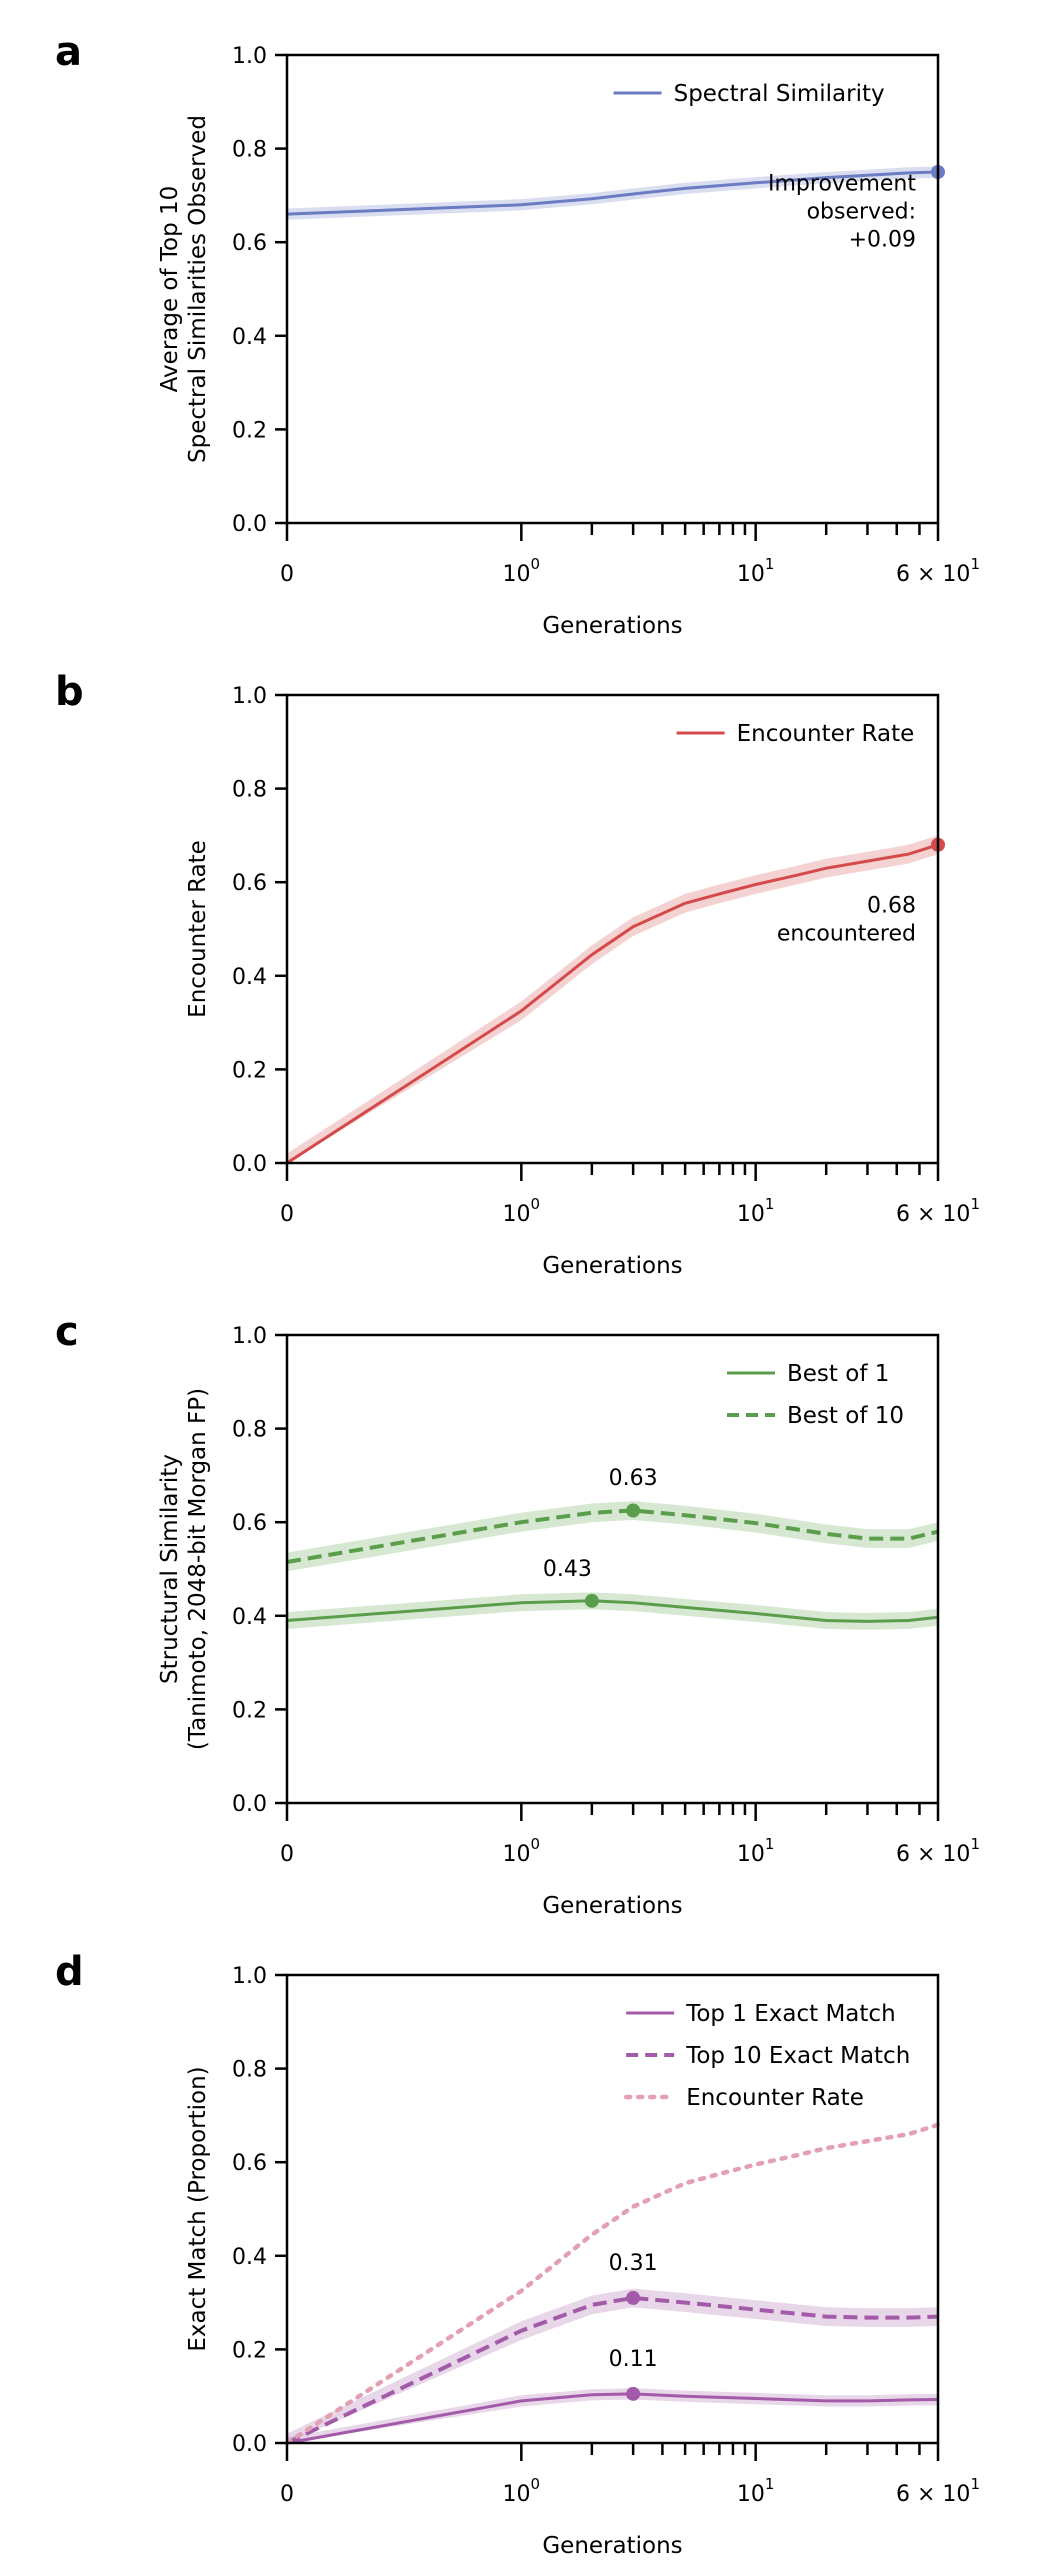 Image resolution: width=1040 pixels, height=2568 pixels. What do you see at coordinates (567, 1569) in the screenshot?
I see `annotation: 0.43` at bounding box center [567, 1569].